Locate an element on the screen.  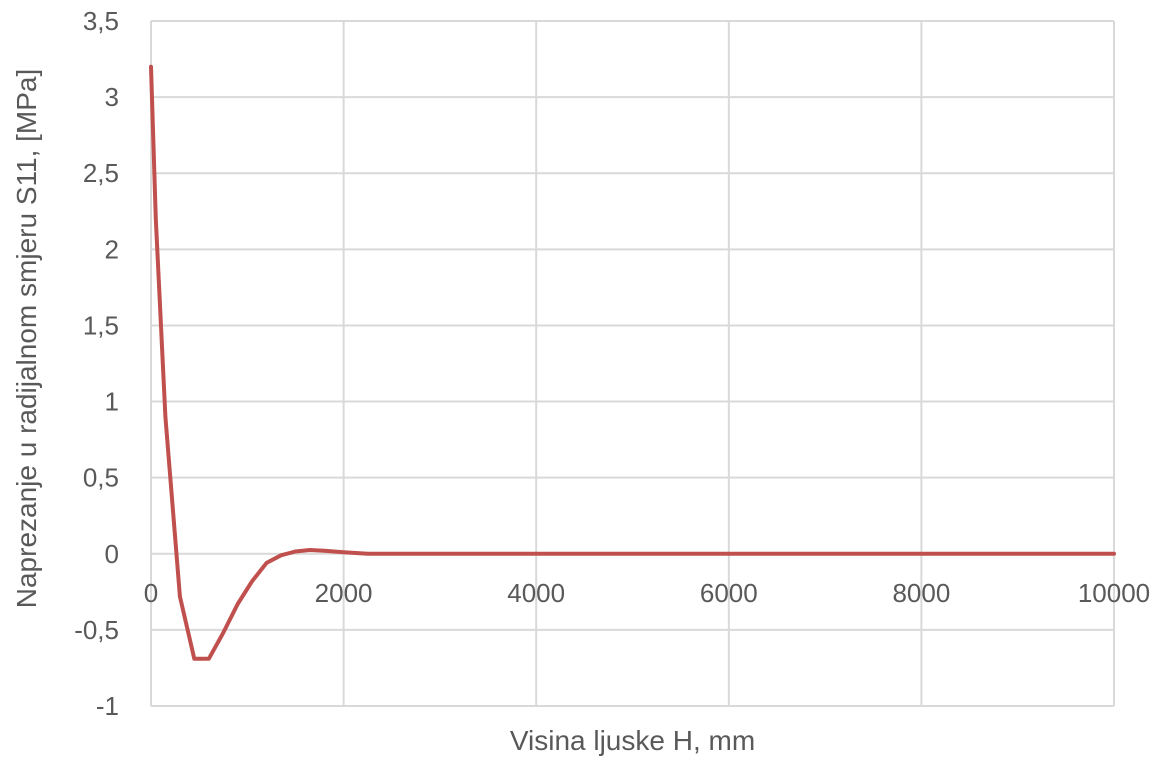
x-tick-labels: 0 2000 4000 6000 8000 10000 is located at coordinates (647, 593).